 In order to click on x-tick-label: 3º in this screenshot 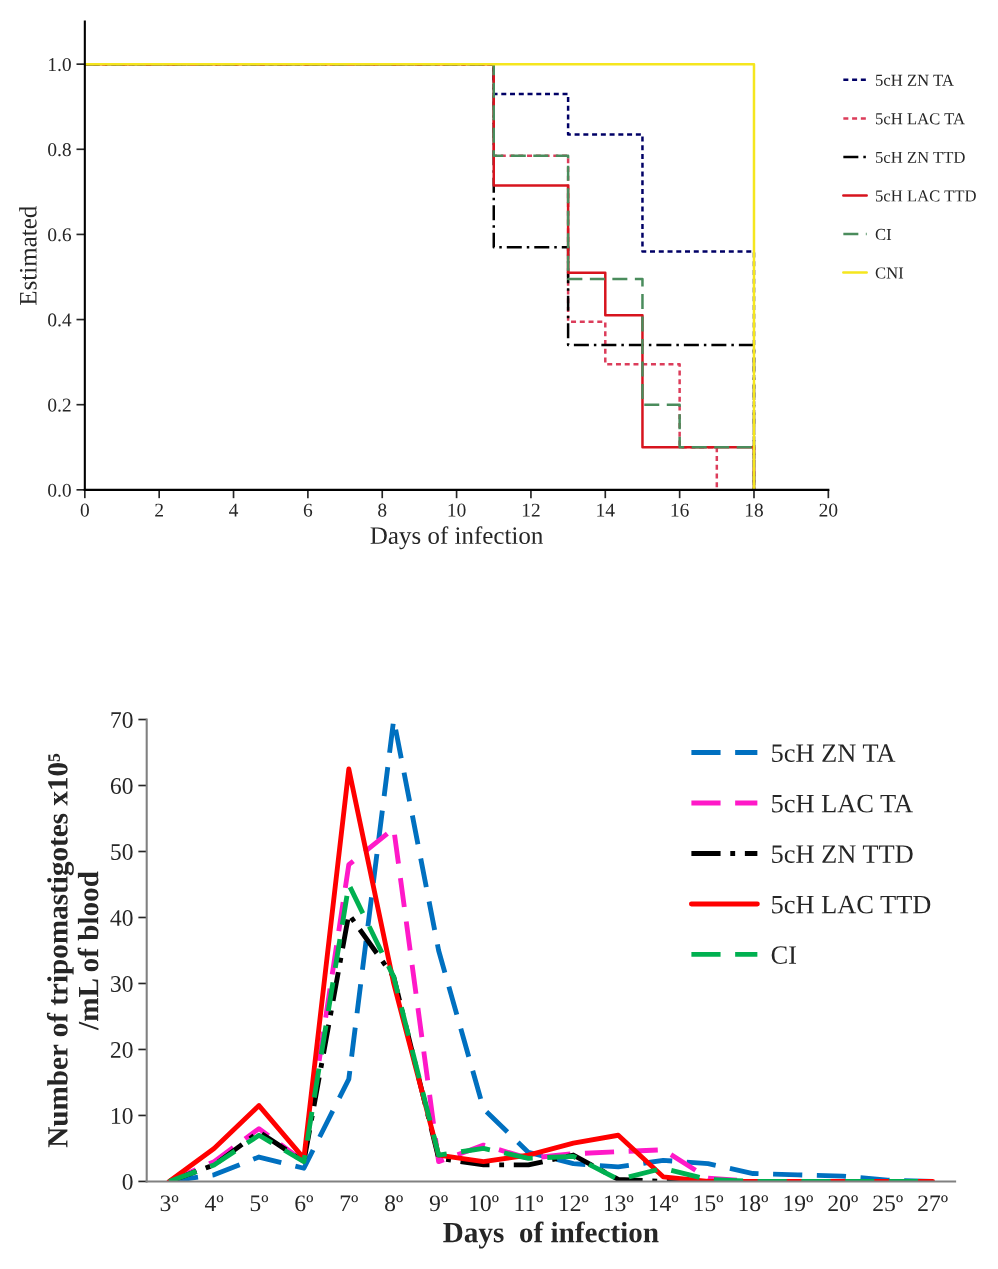, I will do `click(169, 1203)`.